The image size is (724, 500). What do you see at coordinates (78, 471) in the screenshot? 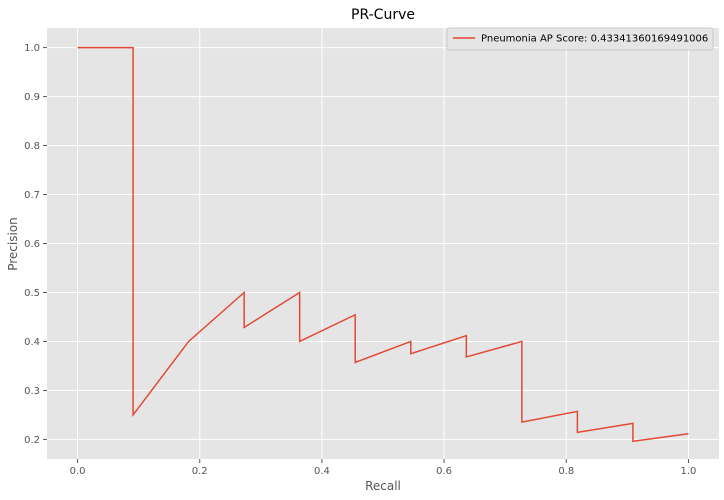
I see `x-tick-label: 0.0` at bounding box center [78, 471].